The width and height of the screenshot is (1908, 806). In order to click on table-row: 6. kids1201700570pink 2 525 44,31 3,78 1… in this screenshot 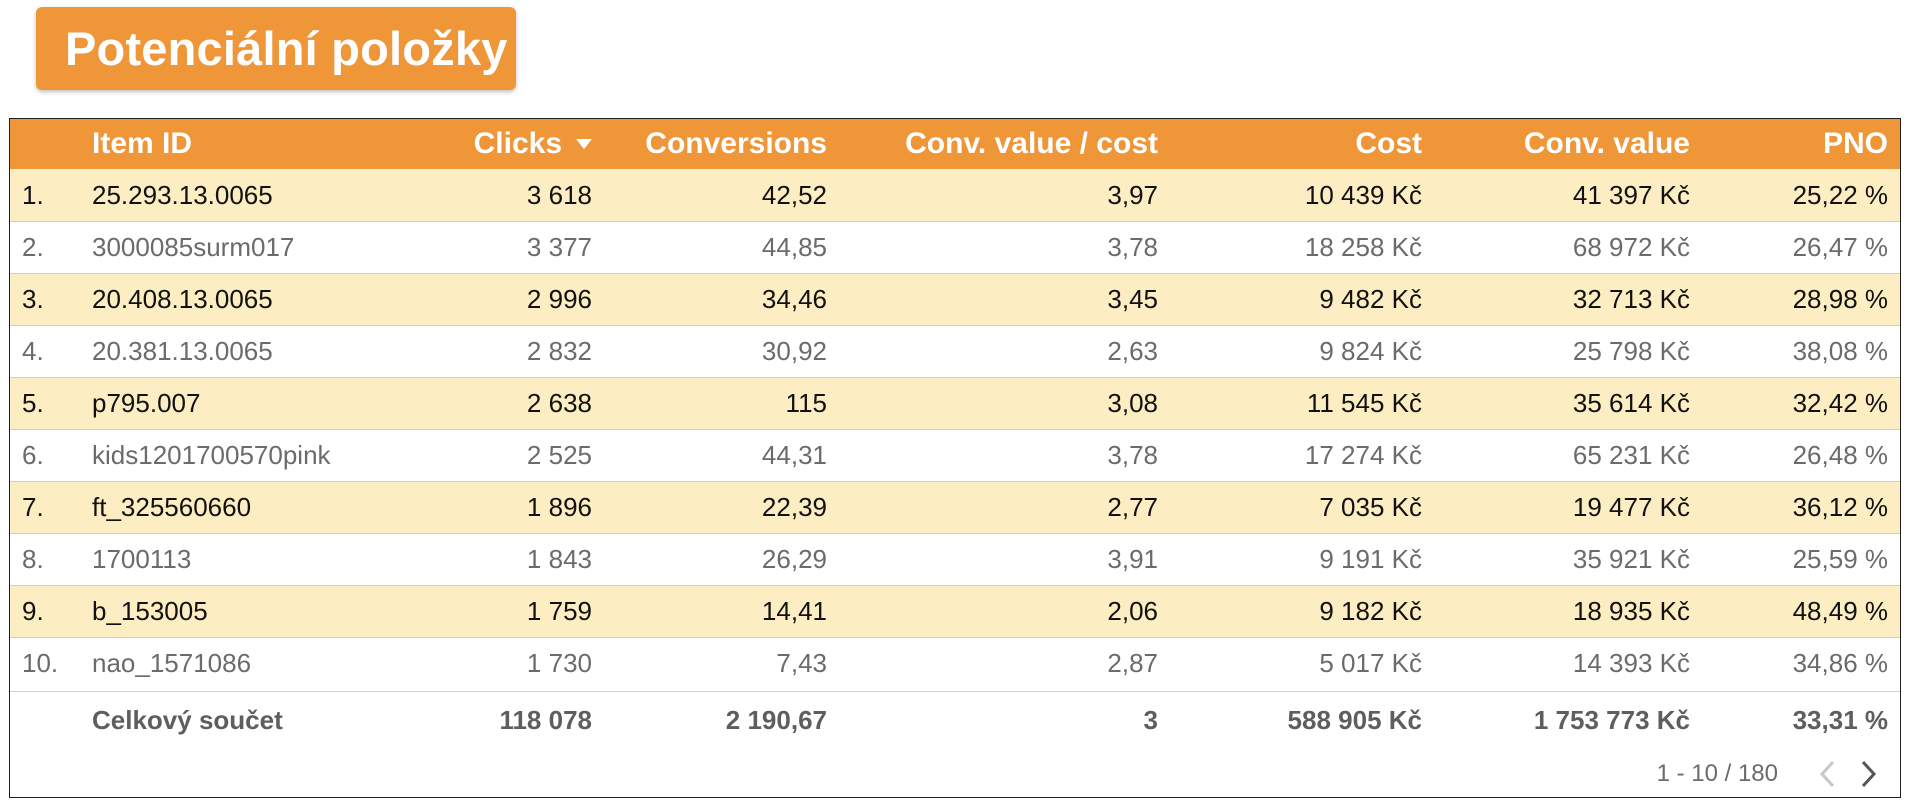, I will do `click(955, 455)`.